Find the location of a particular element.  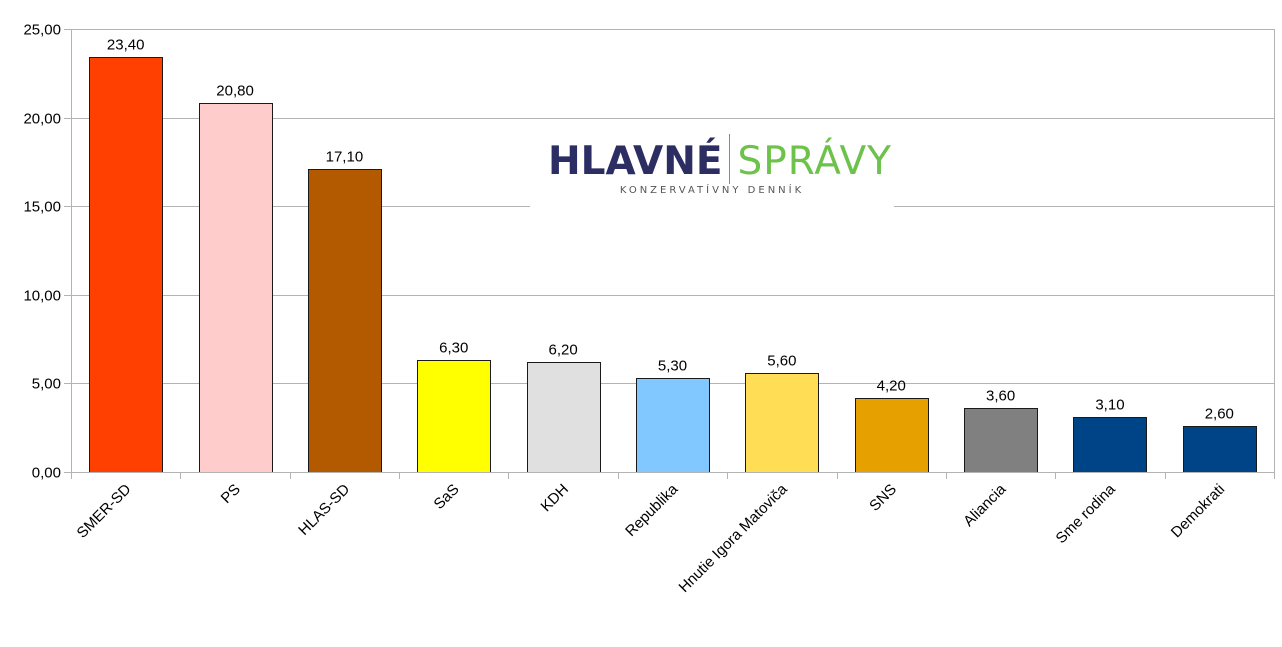

x-tick-label: Republika is located at coordinates (652, 510).